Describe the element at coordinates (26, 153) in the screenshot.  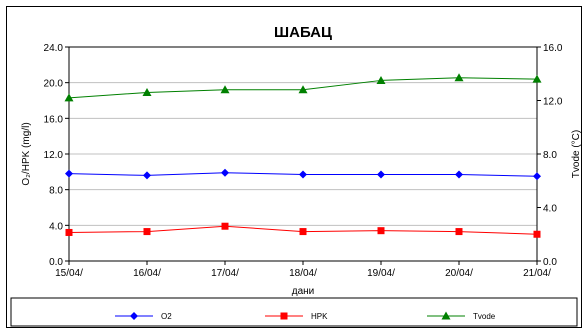
I see `y-axis-left-label: O₂/HPK (mg/l)` at that location.